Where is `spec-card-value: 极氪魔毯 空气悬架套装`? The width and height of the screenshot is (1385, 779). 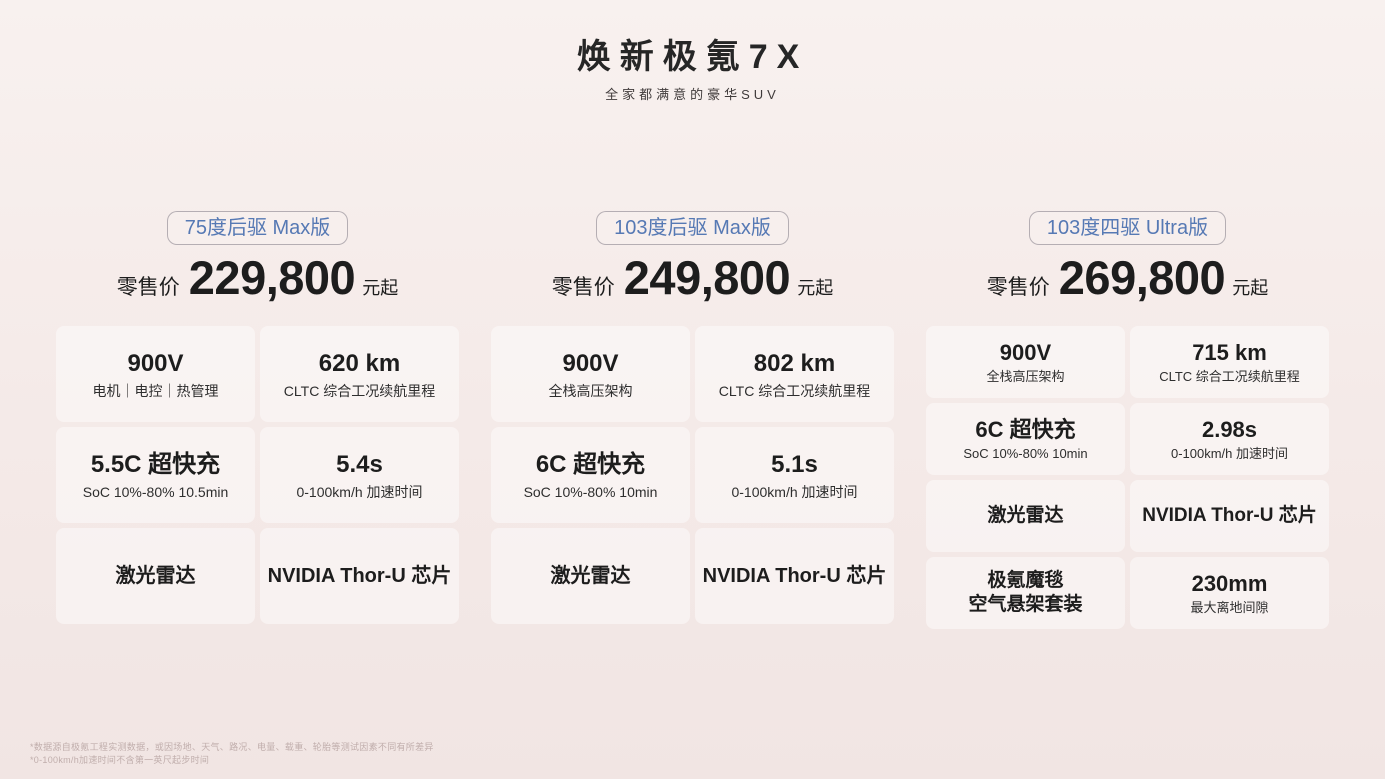 spec-card-value: 极氪魔毯 空气悬架套装 is located at coordinates (1025, 592).